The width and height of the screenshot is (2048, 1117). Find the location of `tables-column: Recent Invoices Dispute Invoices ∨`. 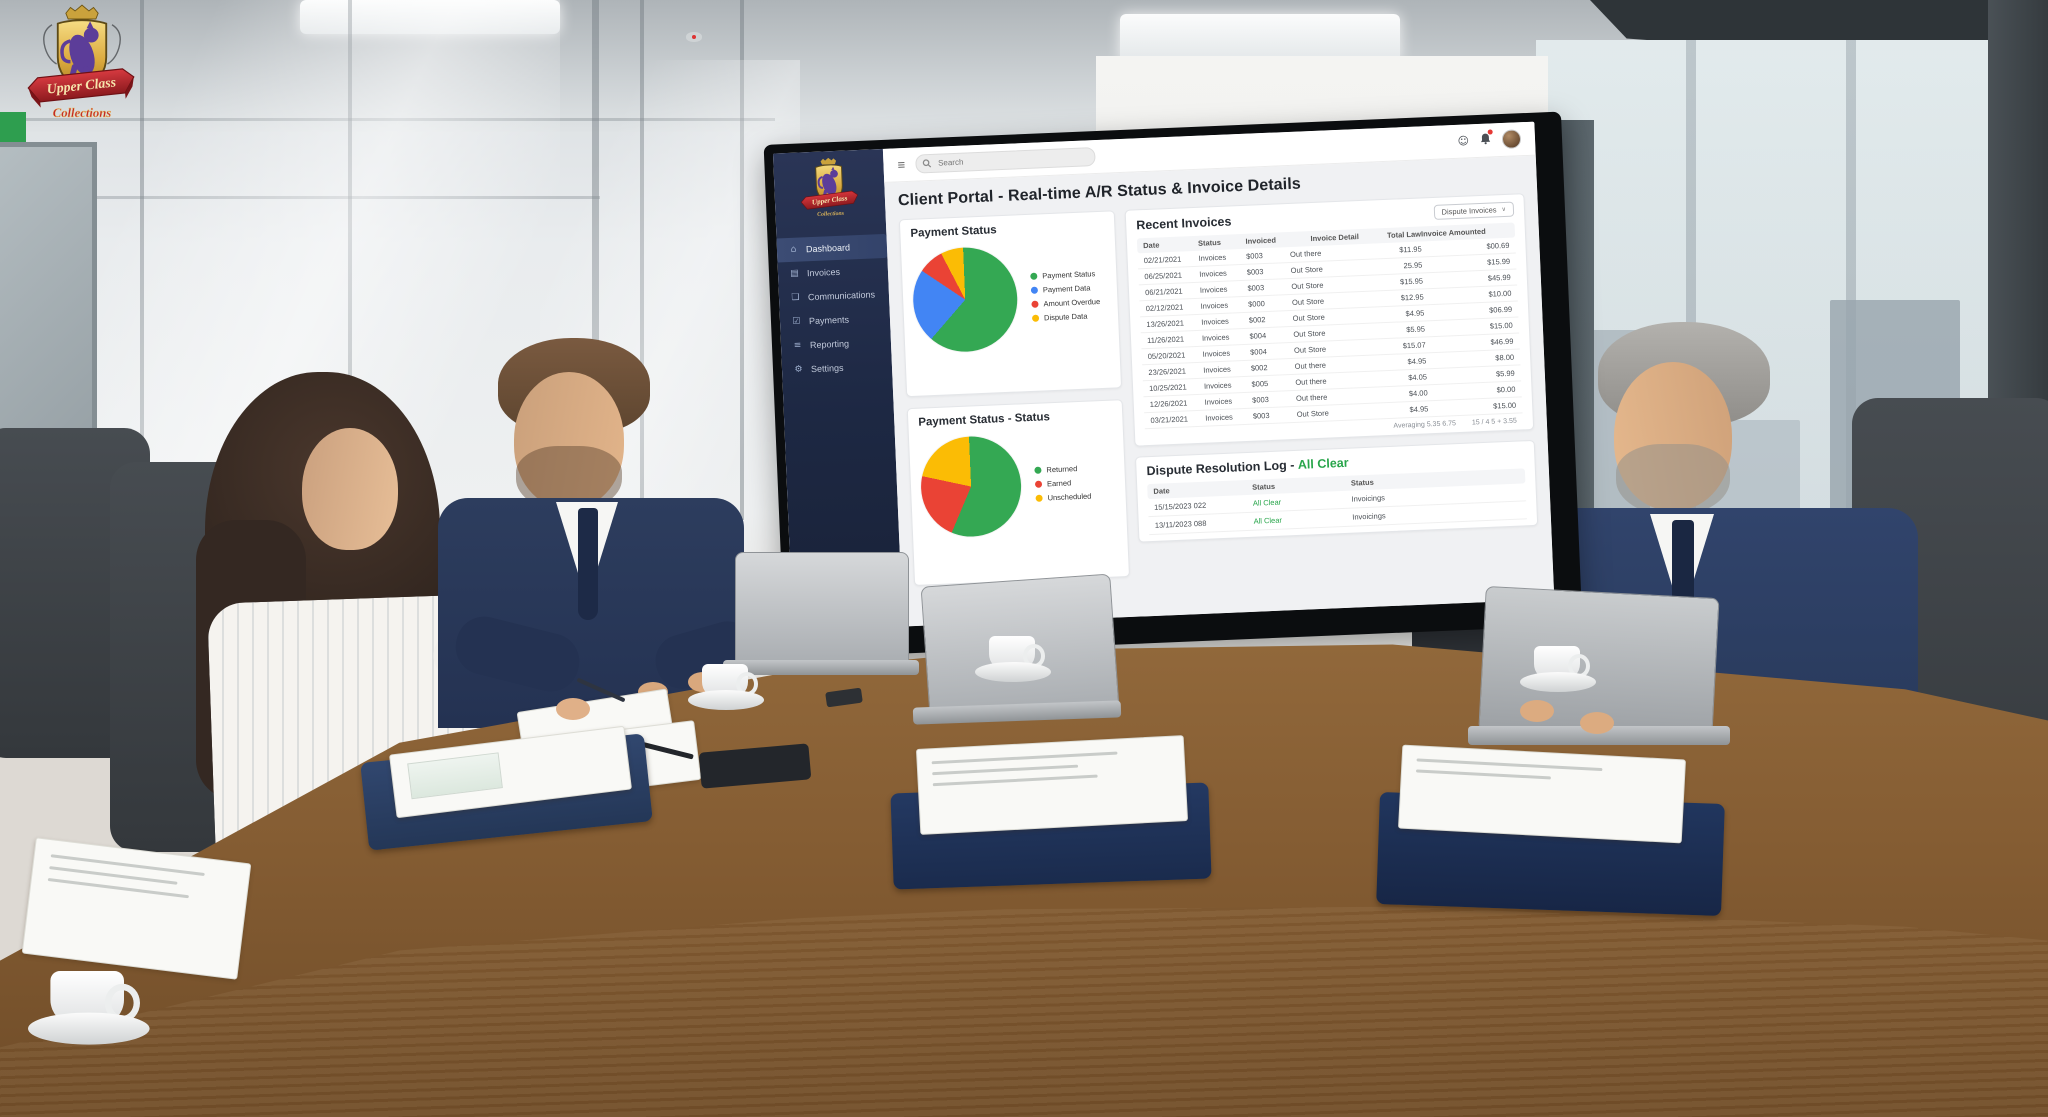

tables-column: Recent Invoices Dispute Invoices ∨ is located at coordinates (1332, 390).